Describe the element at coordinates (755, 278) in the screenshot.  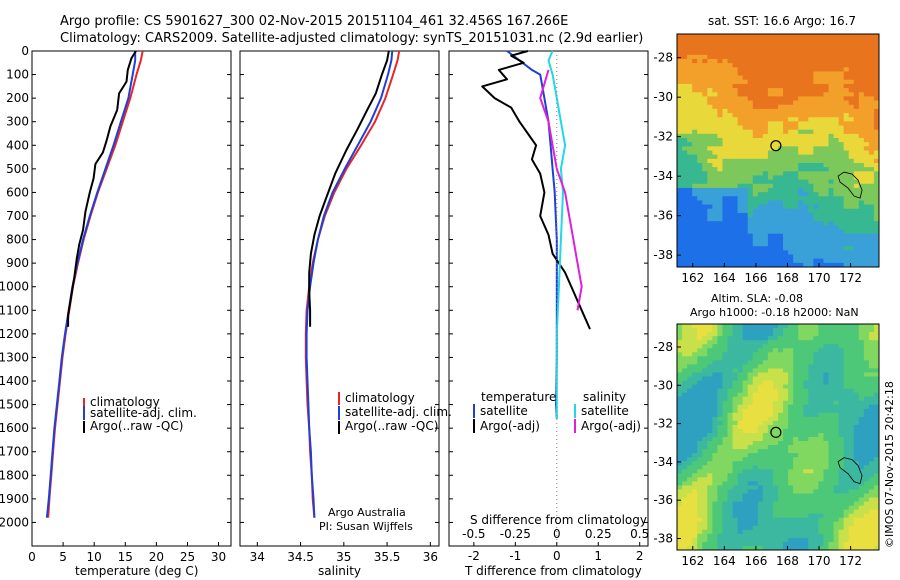
I see `x-tick-label: 166` at that location.